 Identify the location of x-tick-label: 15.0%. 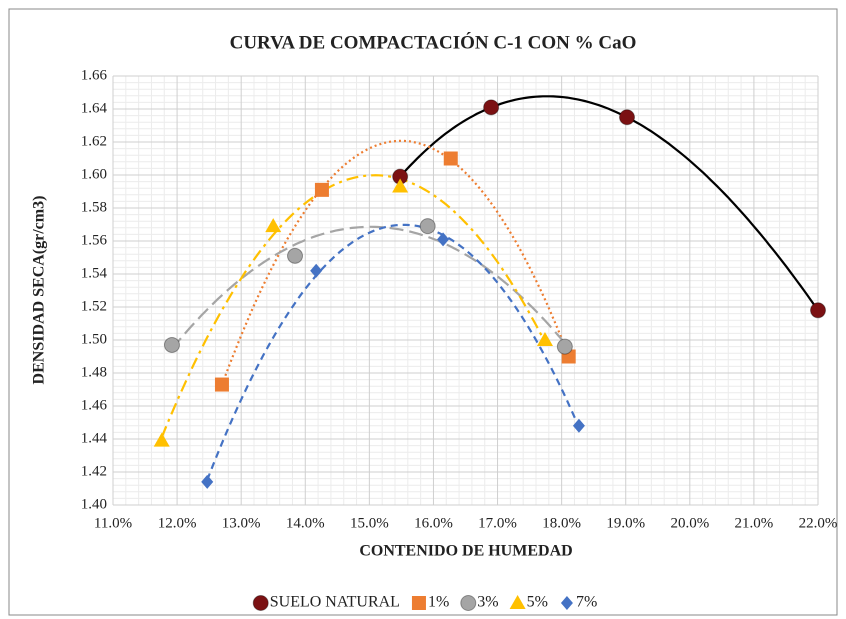
(369, 523).